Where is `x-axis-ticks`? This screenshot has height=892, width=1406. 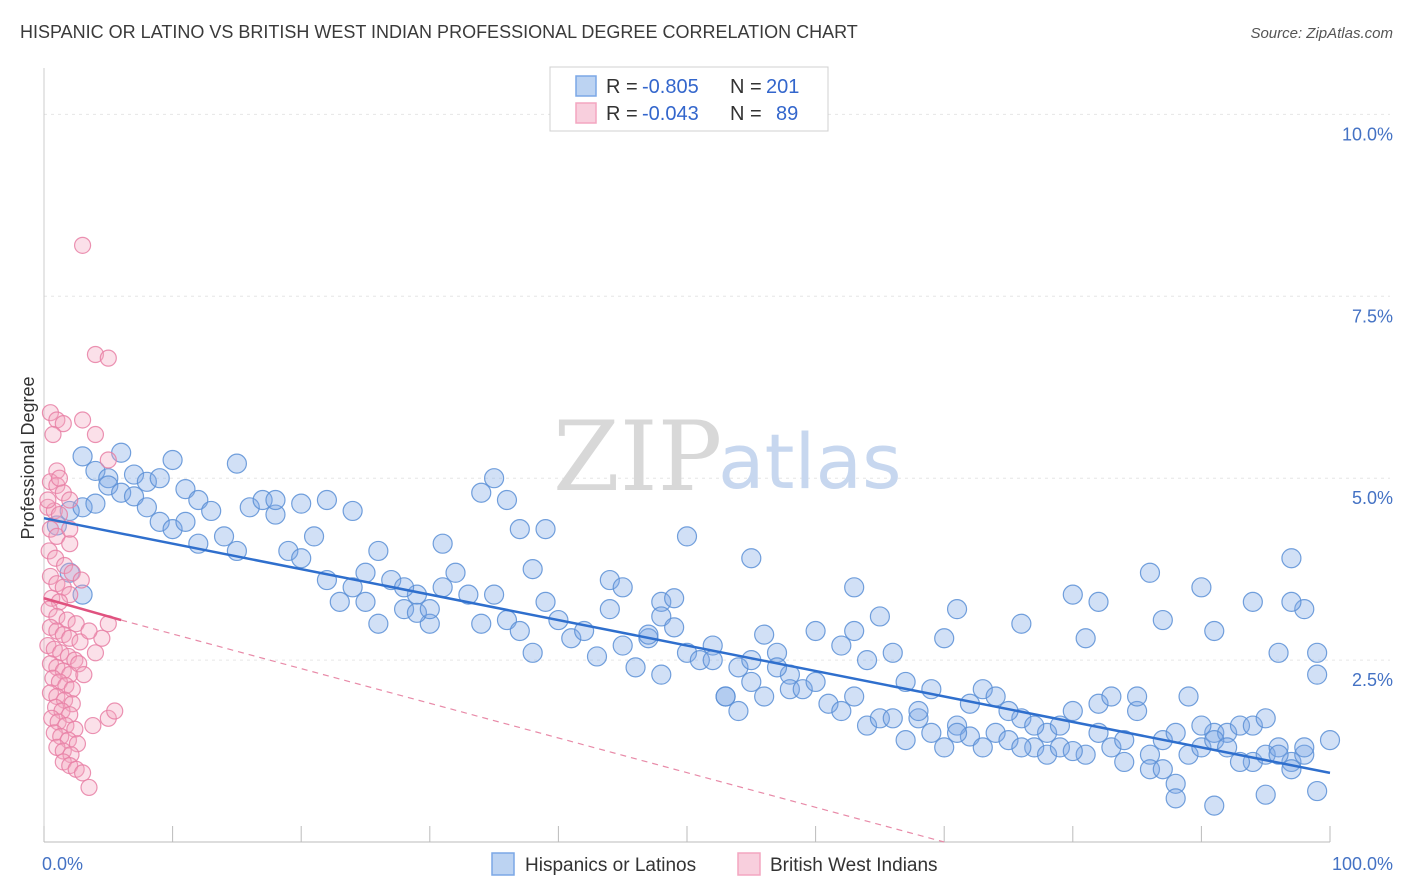
x-axis-ticks is located at coordinates (687, 834).